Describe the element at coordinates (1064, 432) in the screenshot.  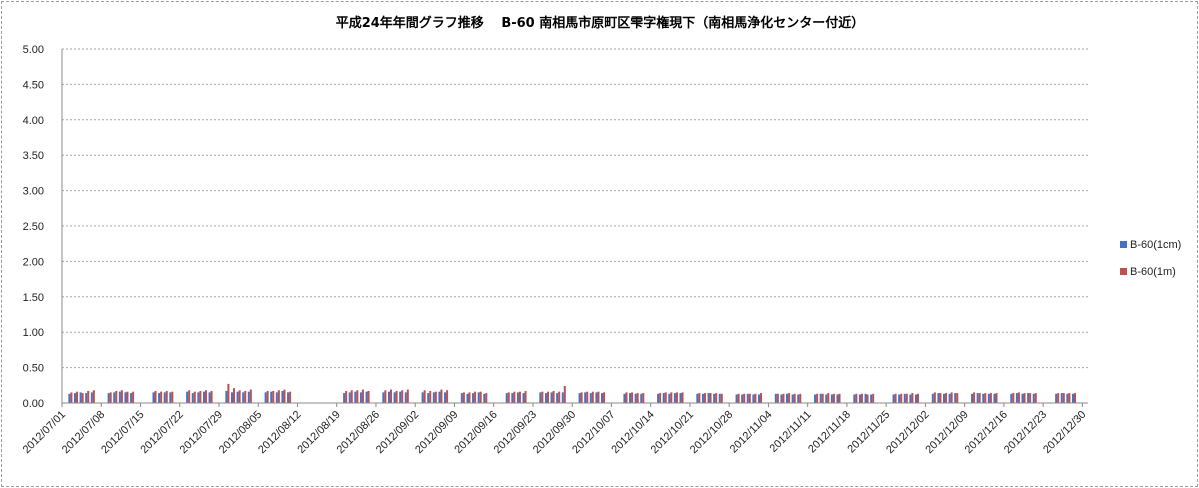
I see `x-tick-label: 2012/12/30` at that location.